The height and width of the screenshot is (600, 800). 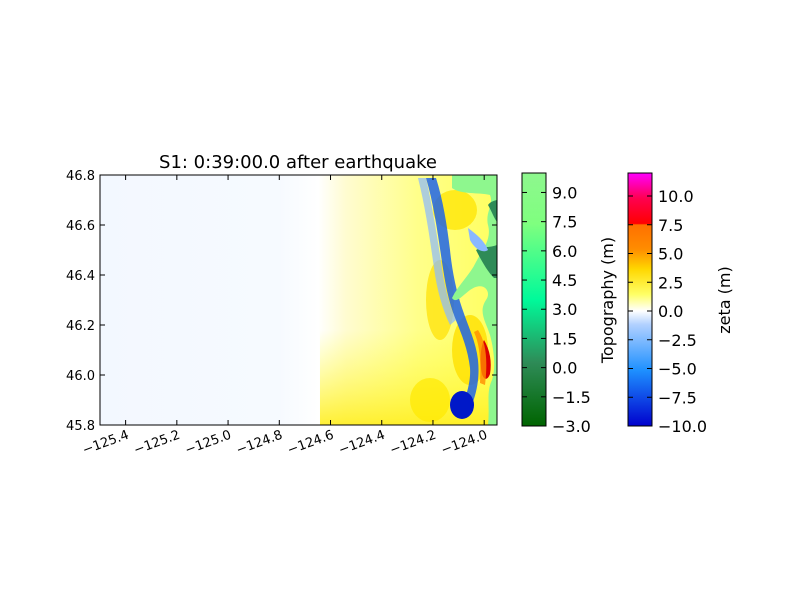 What do you see at coordinates (464, 443) in the screenshot?
I see `x-tick-label: −124.0` at bounding box center [464, 443].